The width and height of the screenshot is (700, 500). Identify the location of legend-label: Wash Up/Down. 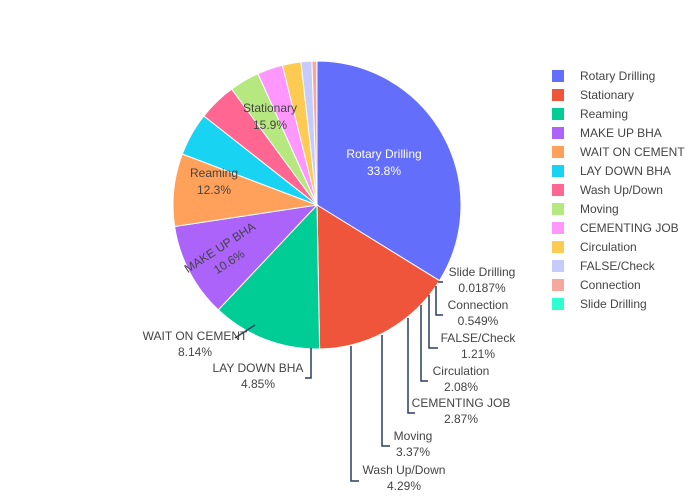
(621, 189).